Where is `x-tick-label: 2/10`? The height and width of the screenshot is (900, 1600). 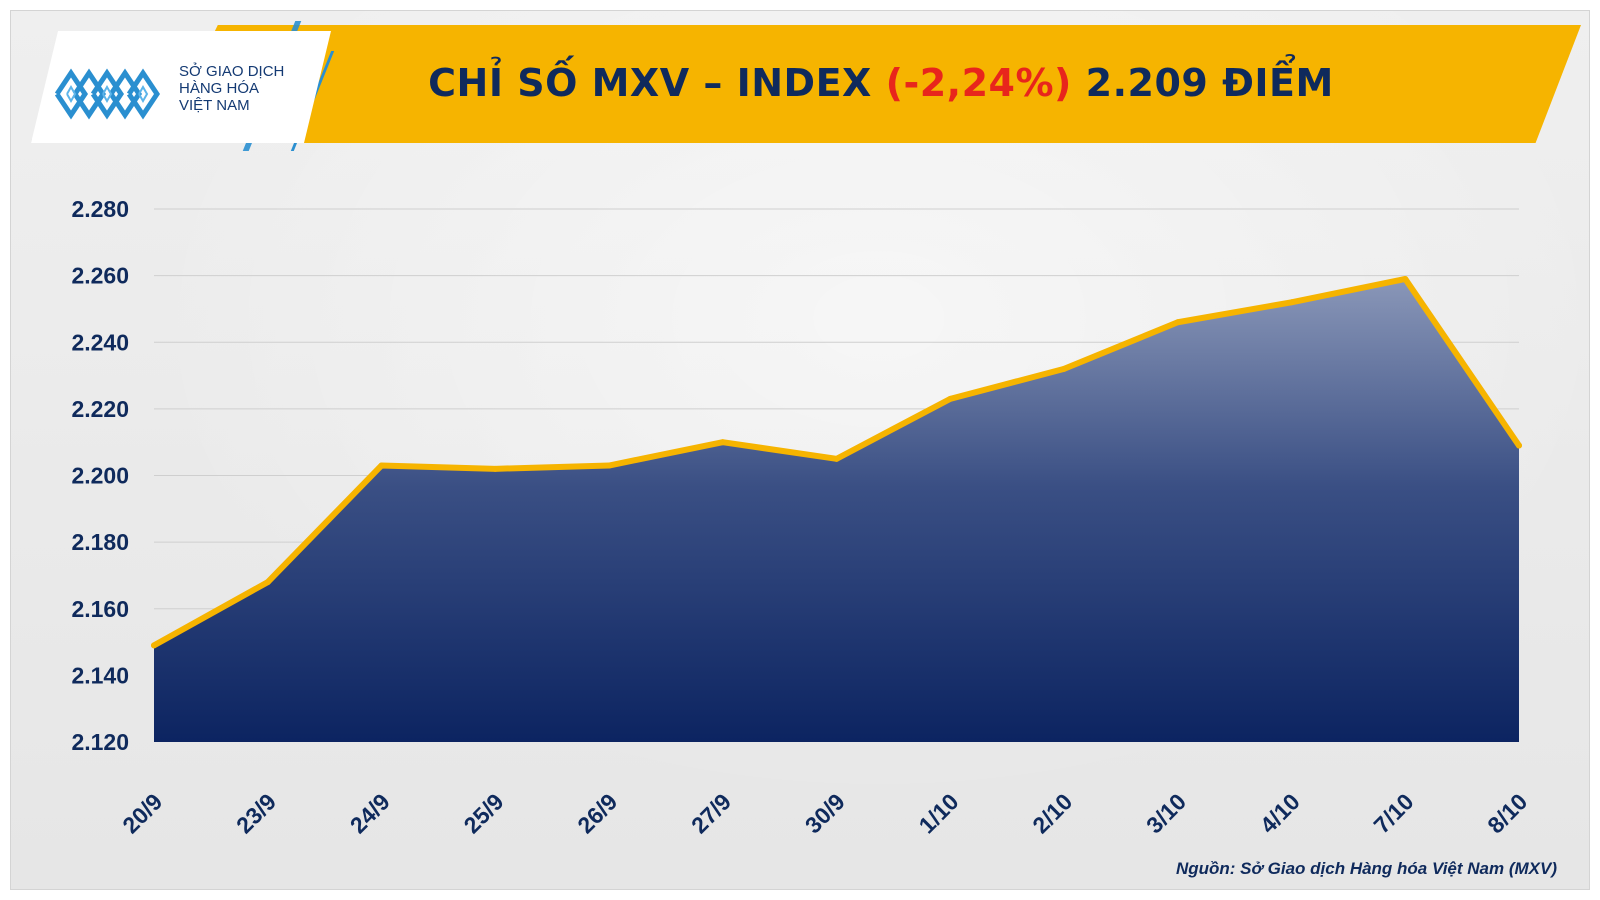 x-tick-label: 2/10 is located at coordinates (1052, 813).